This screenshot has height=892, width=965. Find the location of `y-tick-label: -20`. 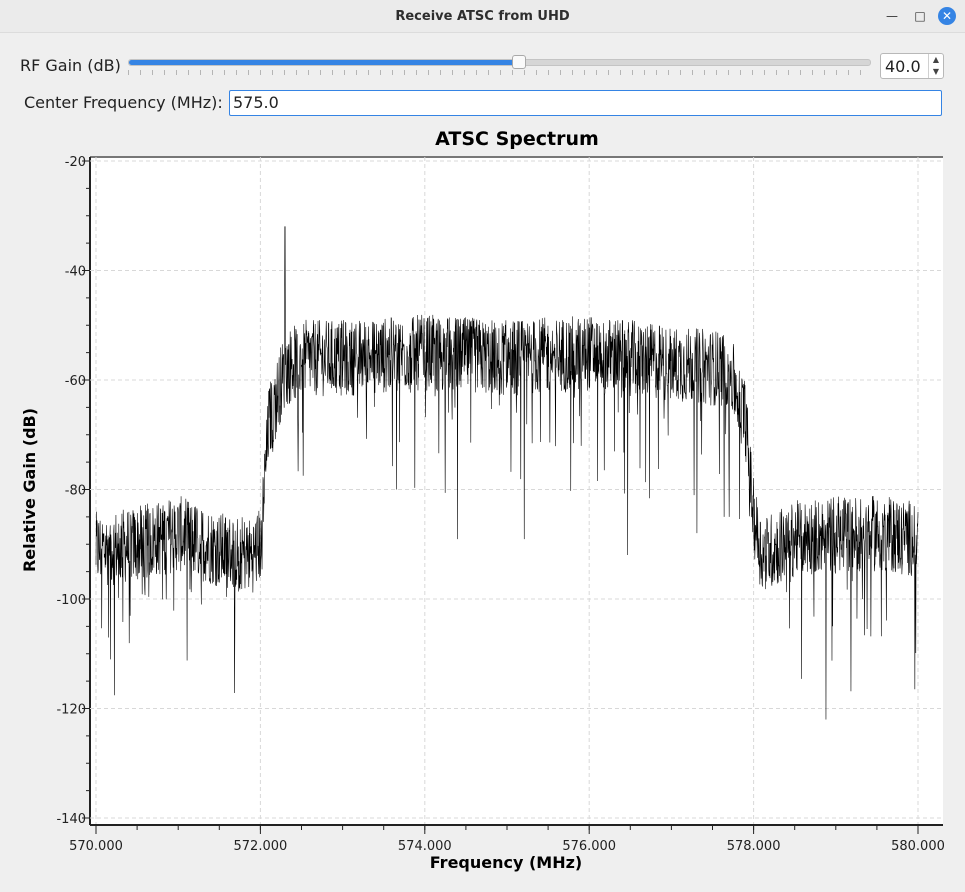

y-tick-label: -20 is located at coordinates (75, 162).